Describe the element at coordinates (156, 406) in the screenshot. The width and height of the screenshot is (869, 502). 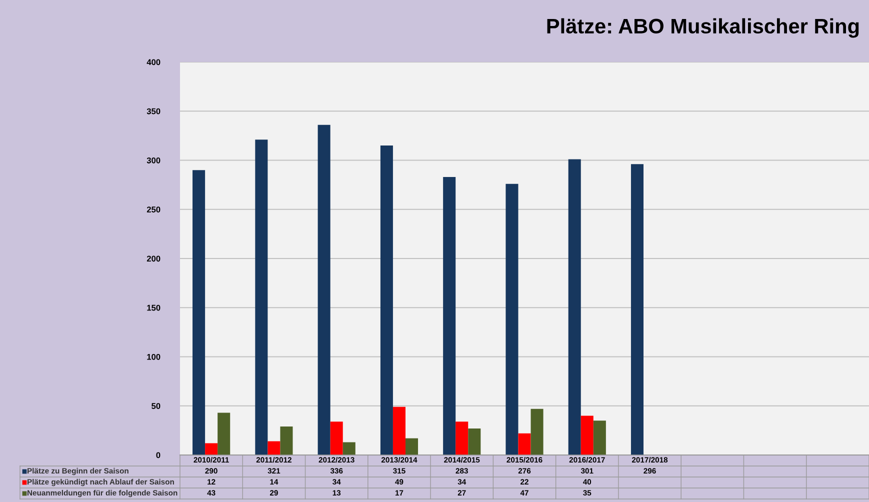
I see `y-tick-label: 50` at that location.